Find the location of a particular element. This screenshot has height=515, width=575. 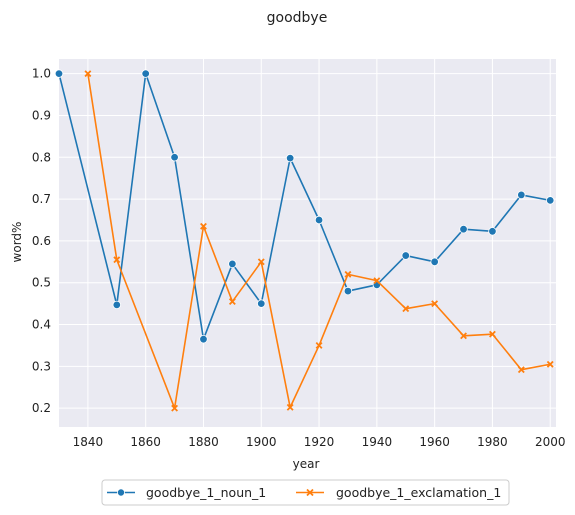

y-tick-label: 0.6 is located at coordinates (41, 241).